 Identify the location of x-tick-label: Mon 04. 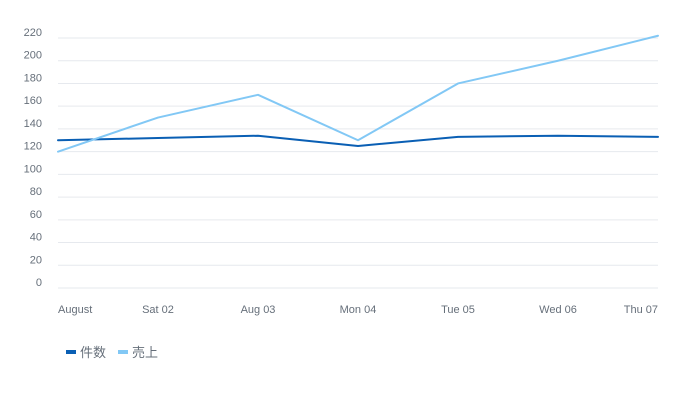
(358, 310).